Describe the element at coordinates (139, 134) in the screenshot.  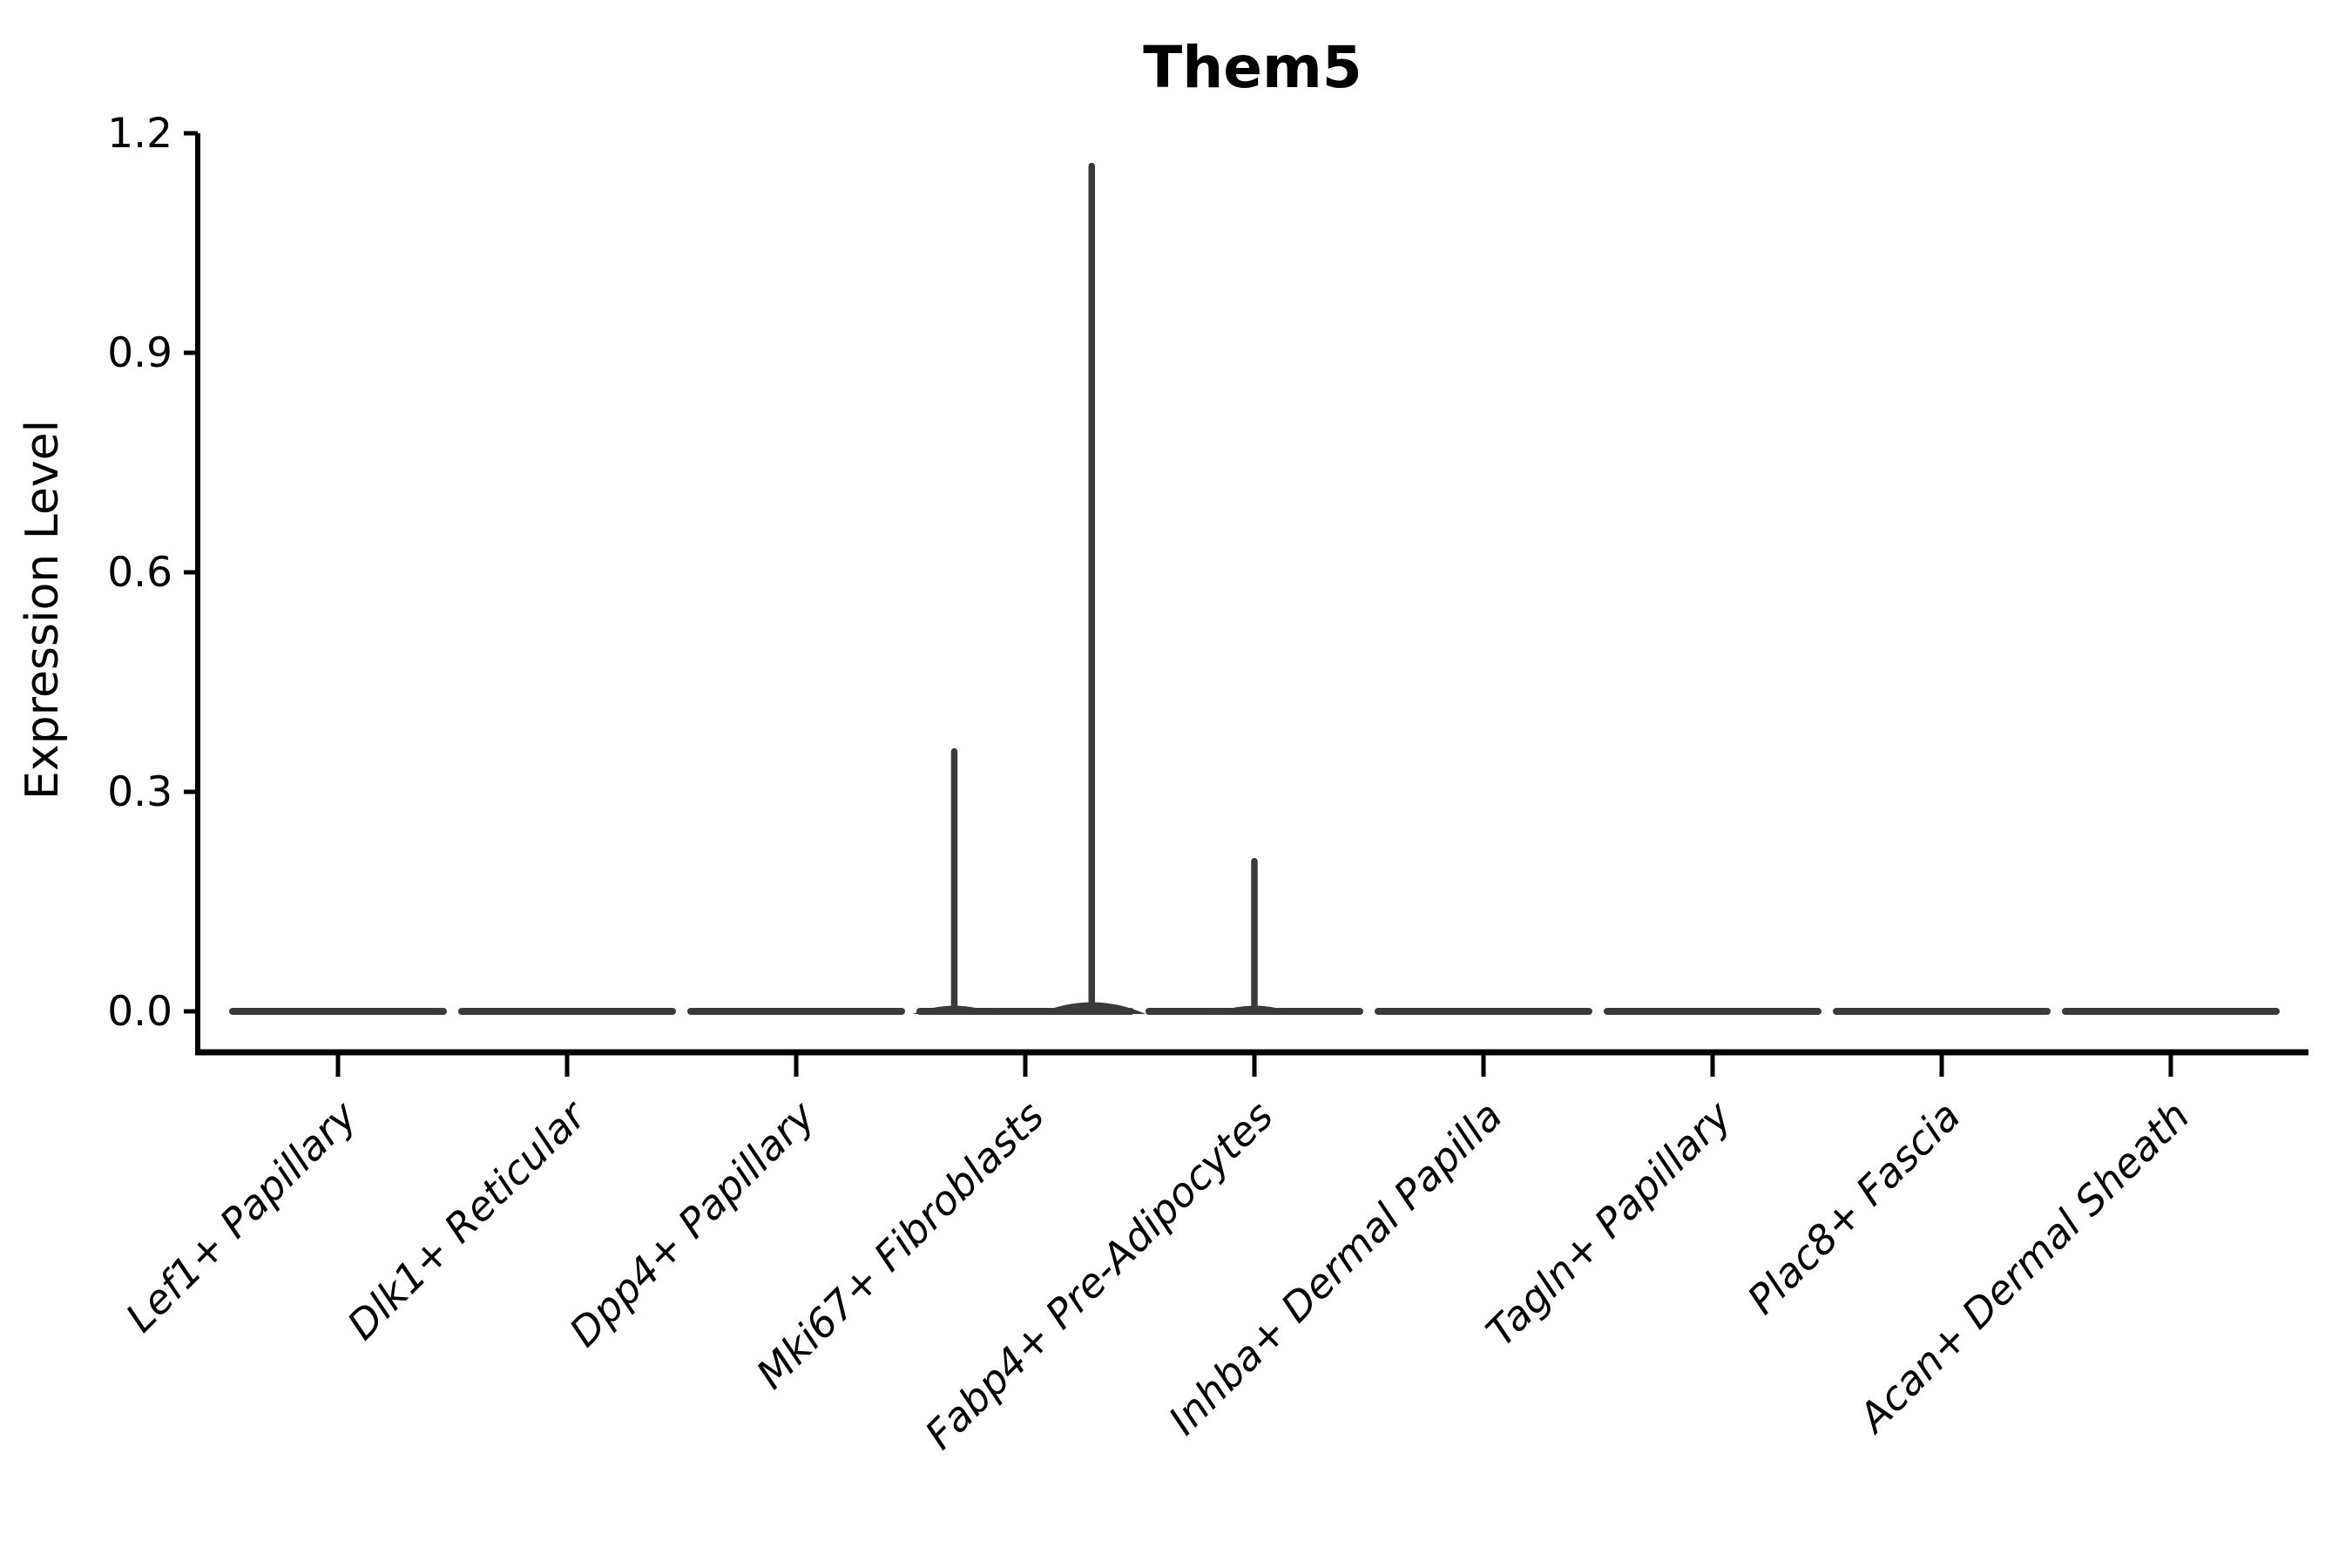
I see `y-tick-label: 1.2` at that location.